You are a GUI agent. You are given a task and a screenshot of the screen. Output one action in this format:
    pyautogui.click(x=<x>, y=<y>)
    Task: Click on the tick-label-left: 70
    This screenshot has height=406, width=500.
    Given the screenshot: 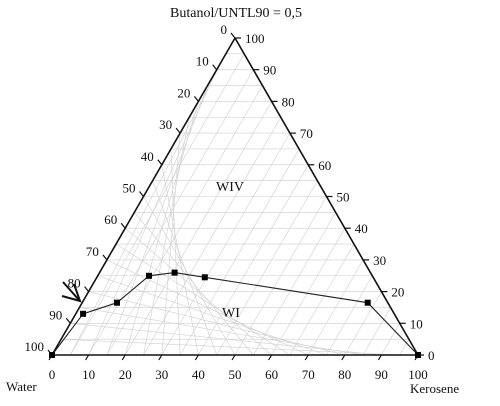 What is the action you would take?
    pyautogui.click(x=92, y=251)
    